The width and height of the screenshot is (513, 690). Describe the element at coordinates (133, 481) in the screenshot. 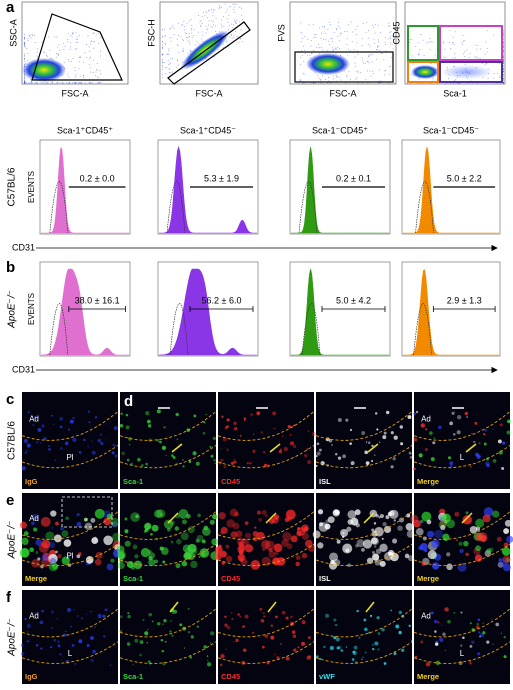

I see `stain-label: Sca-1` at that location.